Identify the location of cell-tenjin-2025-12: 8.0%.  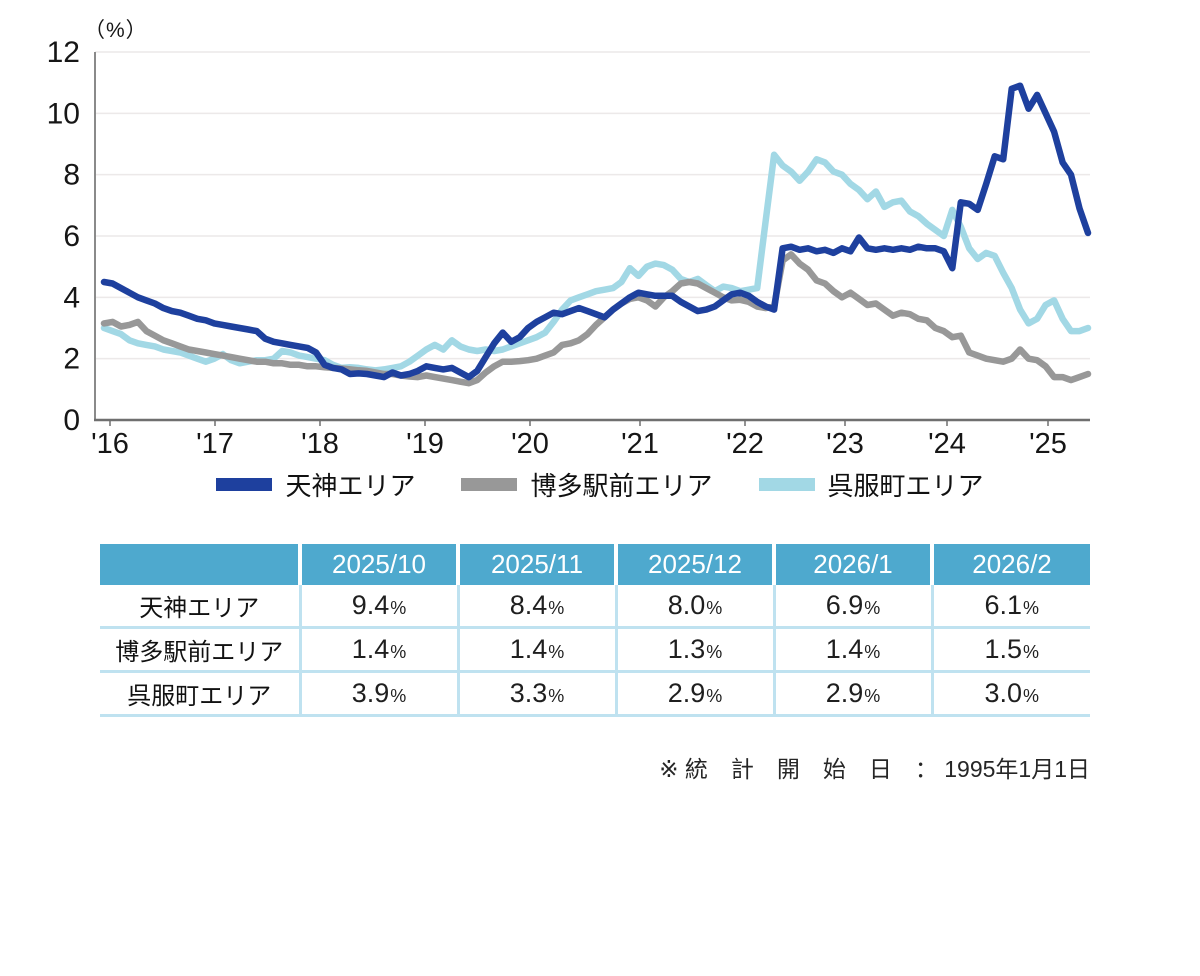
(694, 606).